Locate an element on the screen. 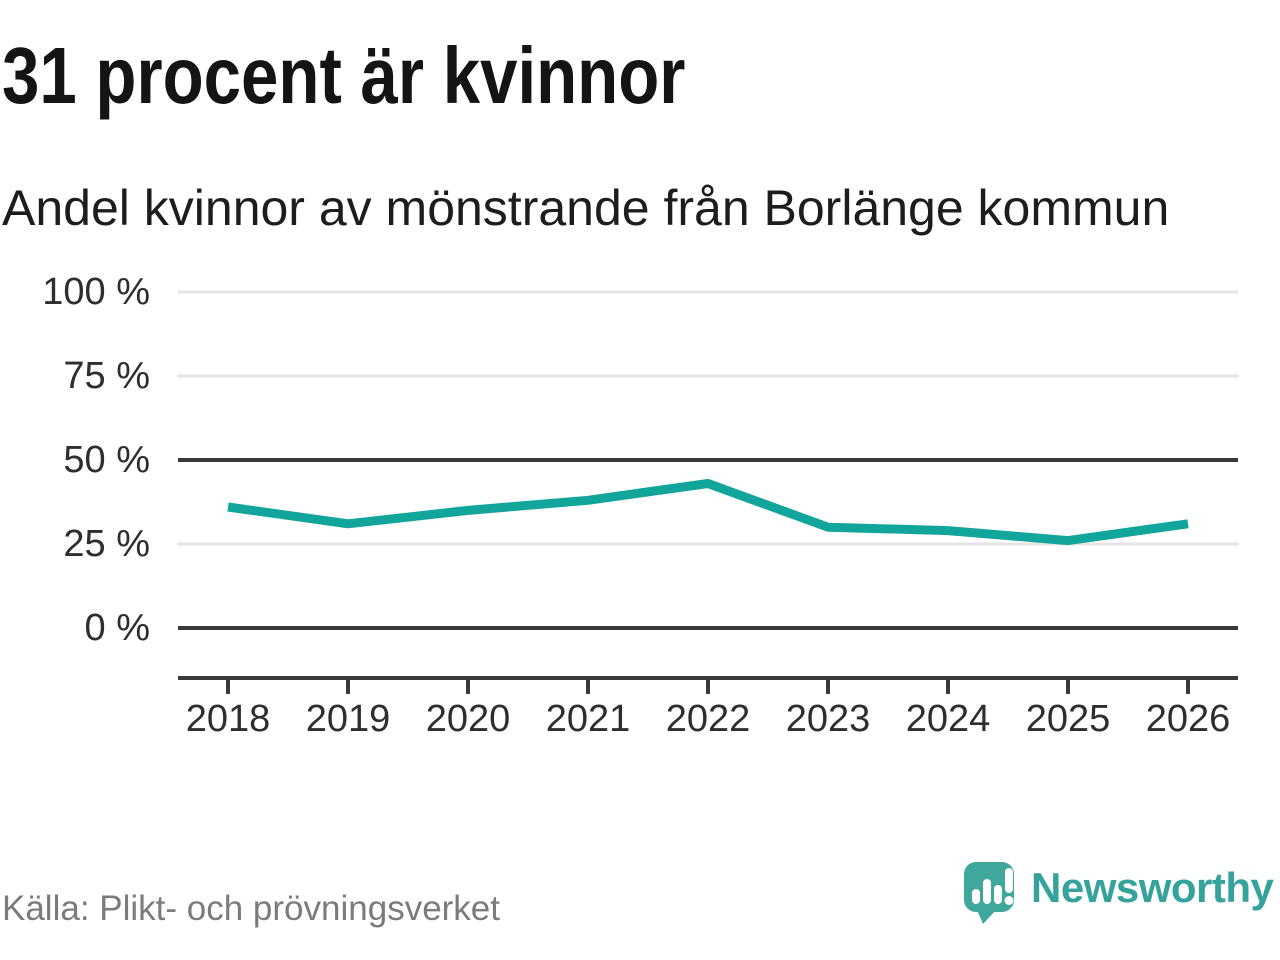  x-axis-label: 2022 is located at coordinates (708, 719).